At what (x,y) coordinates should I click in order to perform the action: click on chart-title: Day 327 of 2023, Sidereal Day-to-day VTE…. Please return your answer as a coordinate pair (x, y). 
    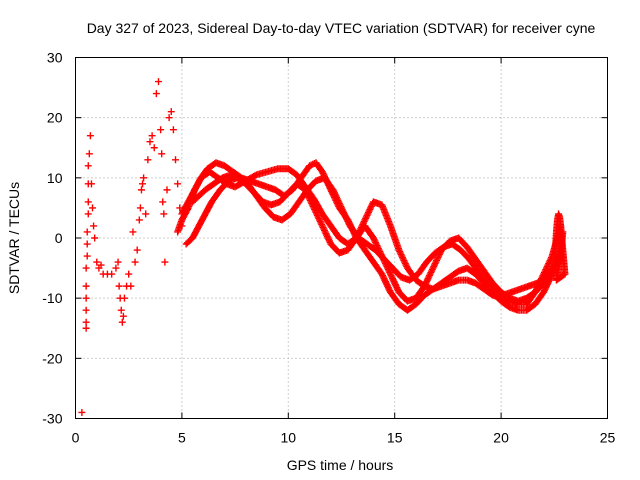
    Looking at the image, I should click on (341, 28).